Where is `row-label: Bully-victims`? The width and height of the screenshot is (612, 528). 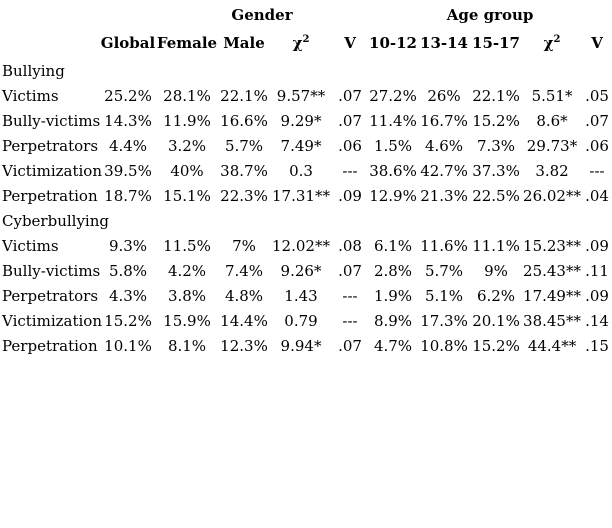
row-label: Bully-victims is located at coordinates (51, 270).